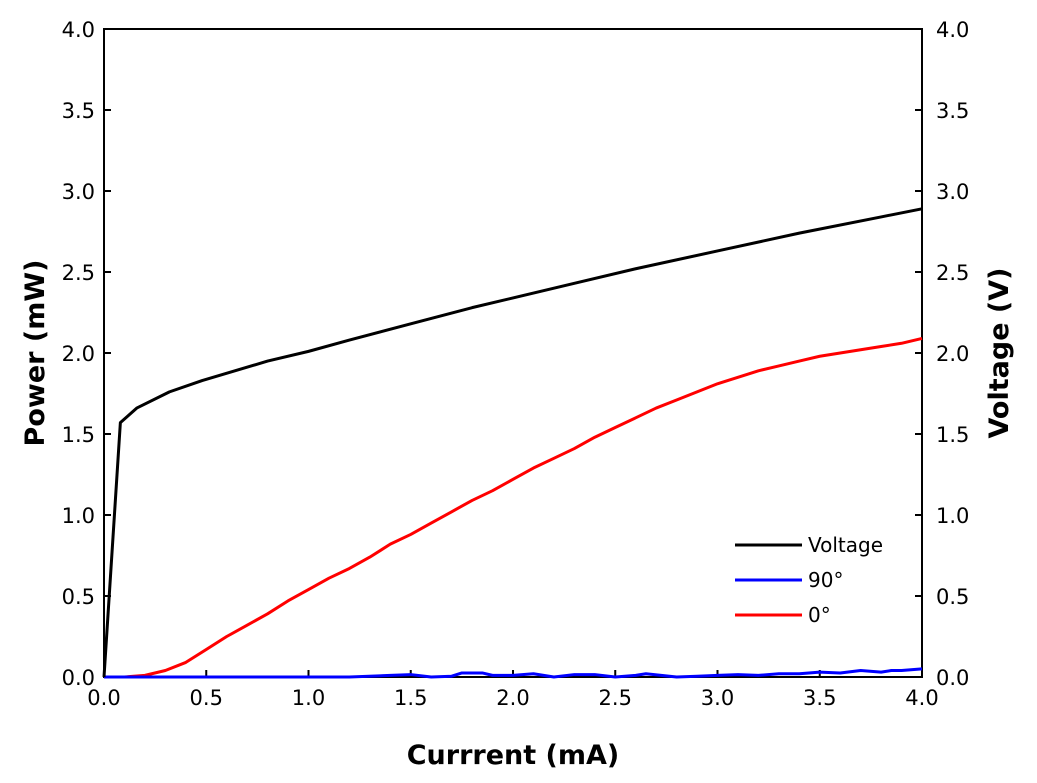  Describe the element at coordinates (952, 192) in the screenshot. I see `y-right-tick-label: 3.0` at that location.